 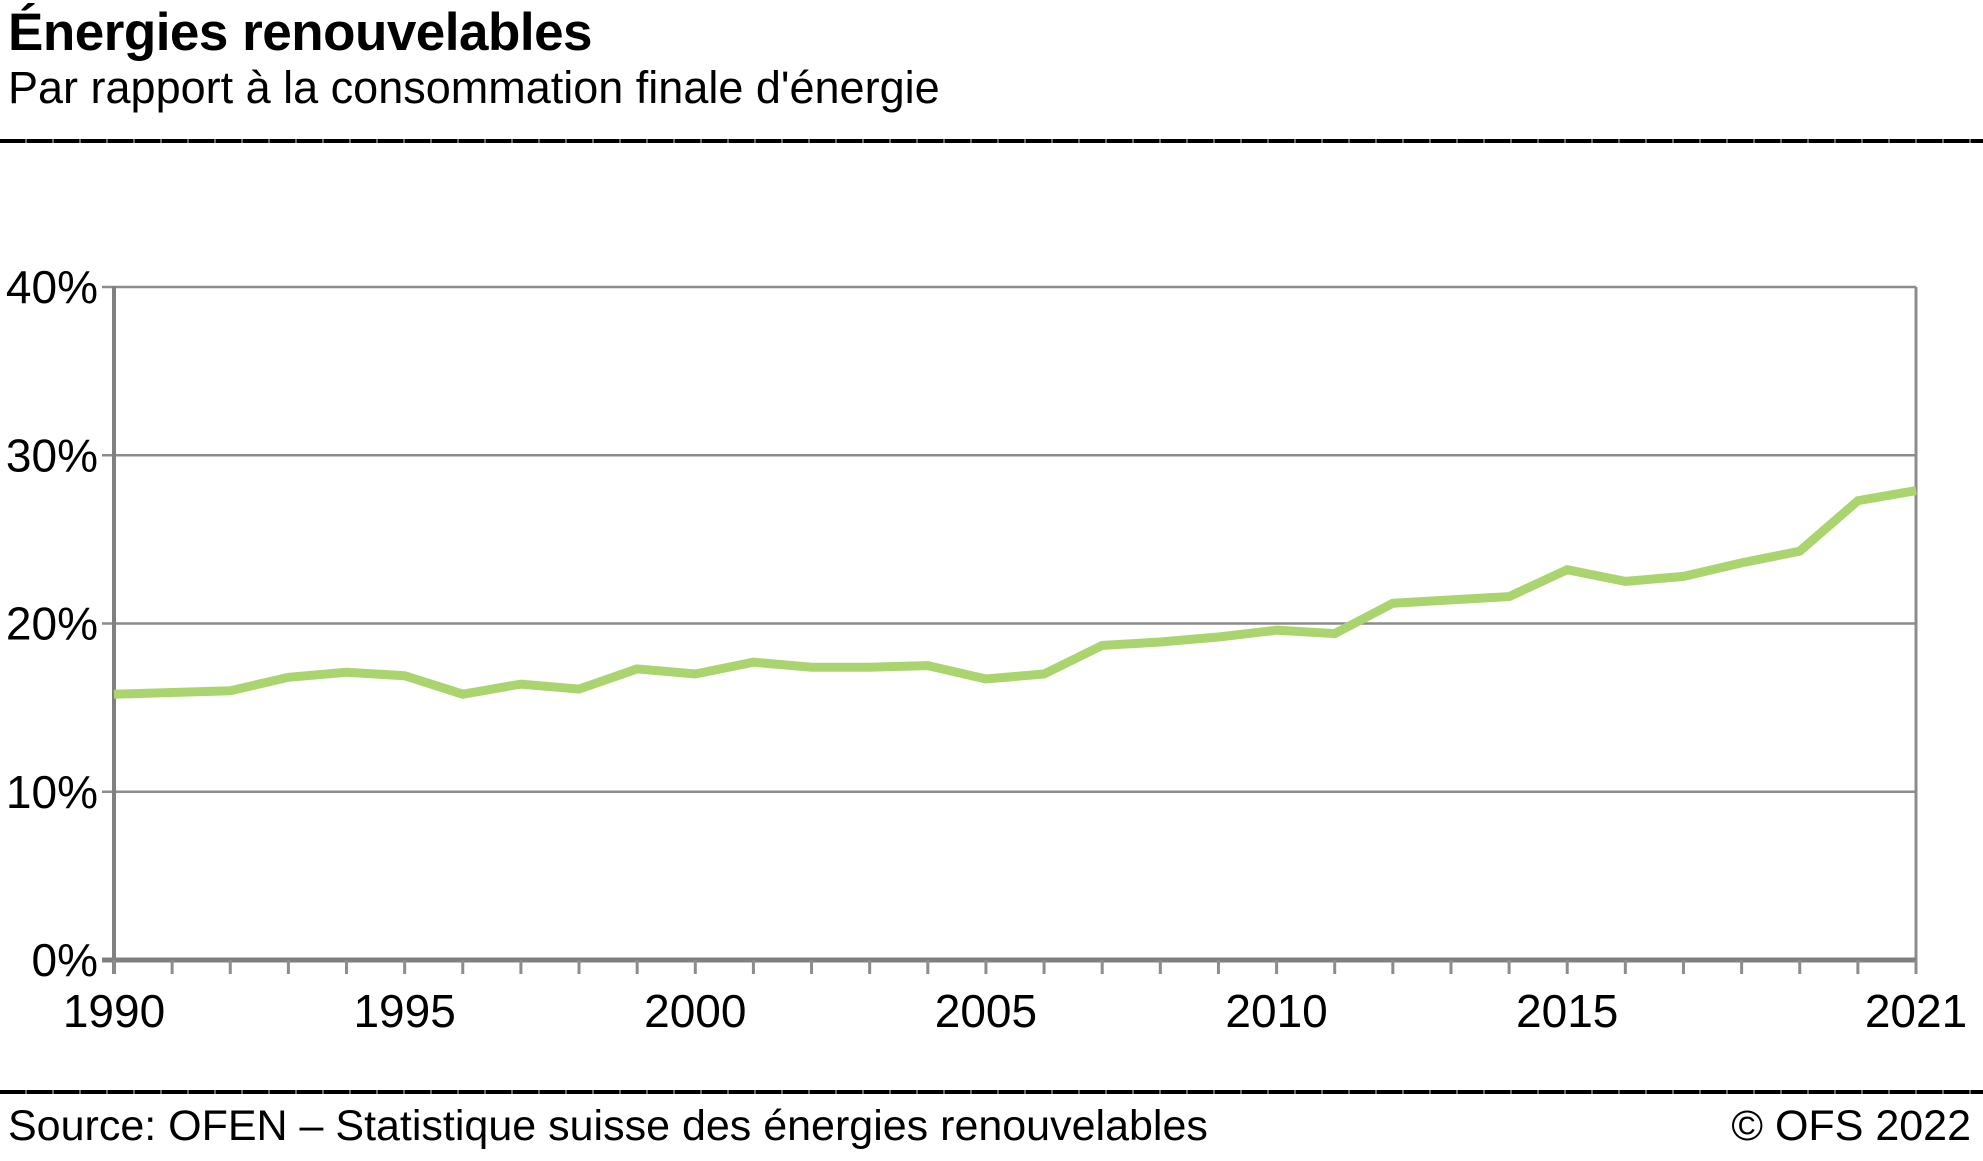 What do you see at coordinates (404, 1011) in the screenshot?
I see `x-tick-label-1995: 1995` at bounding box center [404, 1011].